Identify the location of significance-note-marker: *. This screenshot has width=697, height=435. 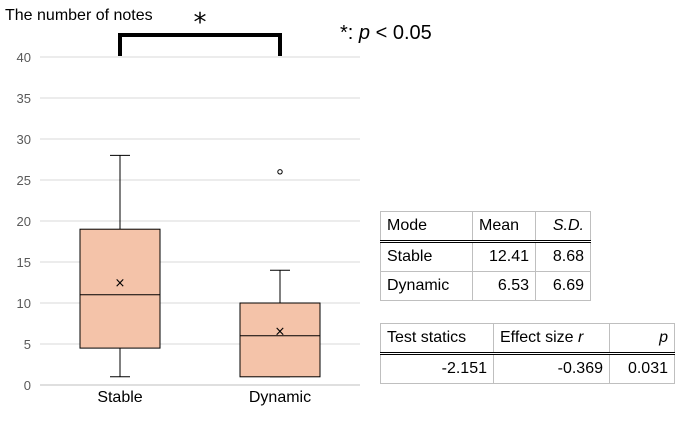
(344, 33).